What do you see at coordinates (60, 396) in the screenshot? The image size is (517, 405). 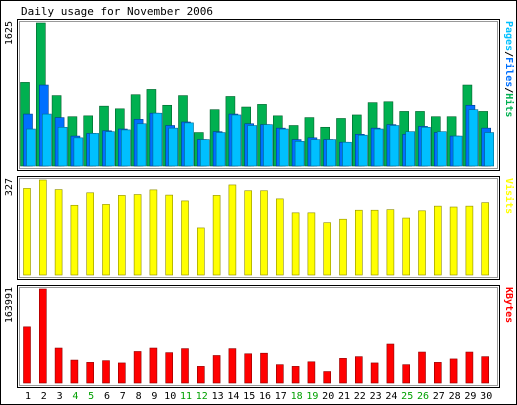 I see `day-label-3: 3` at bounding box center [60, 396].